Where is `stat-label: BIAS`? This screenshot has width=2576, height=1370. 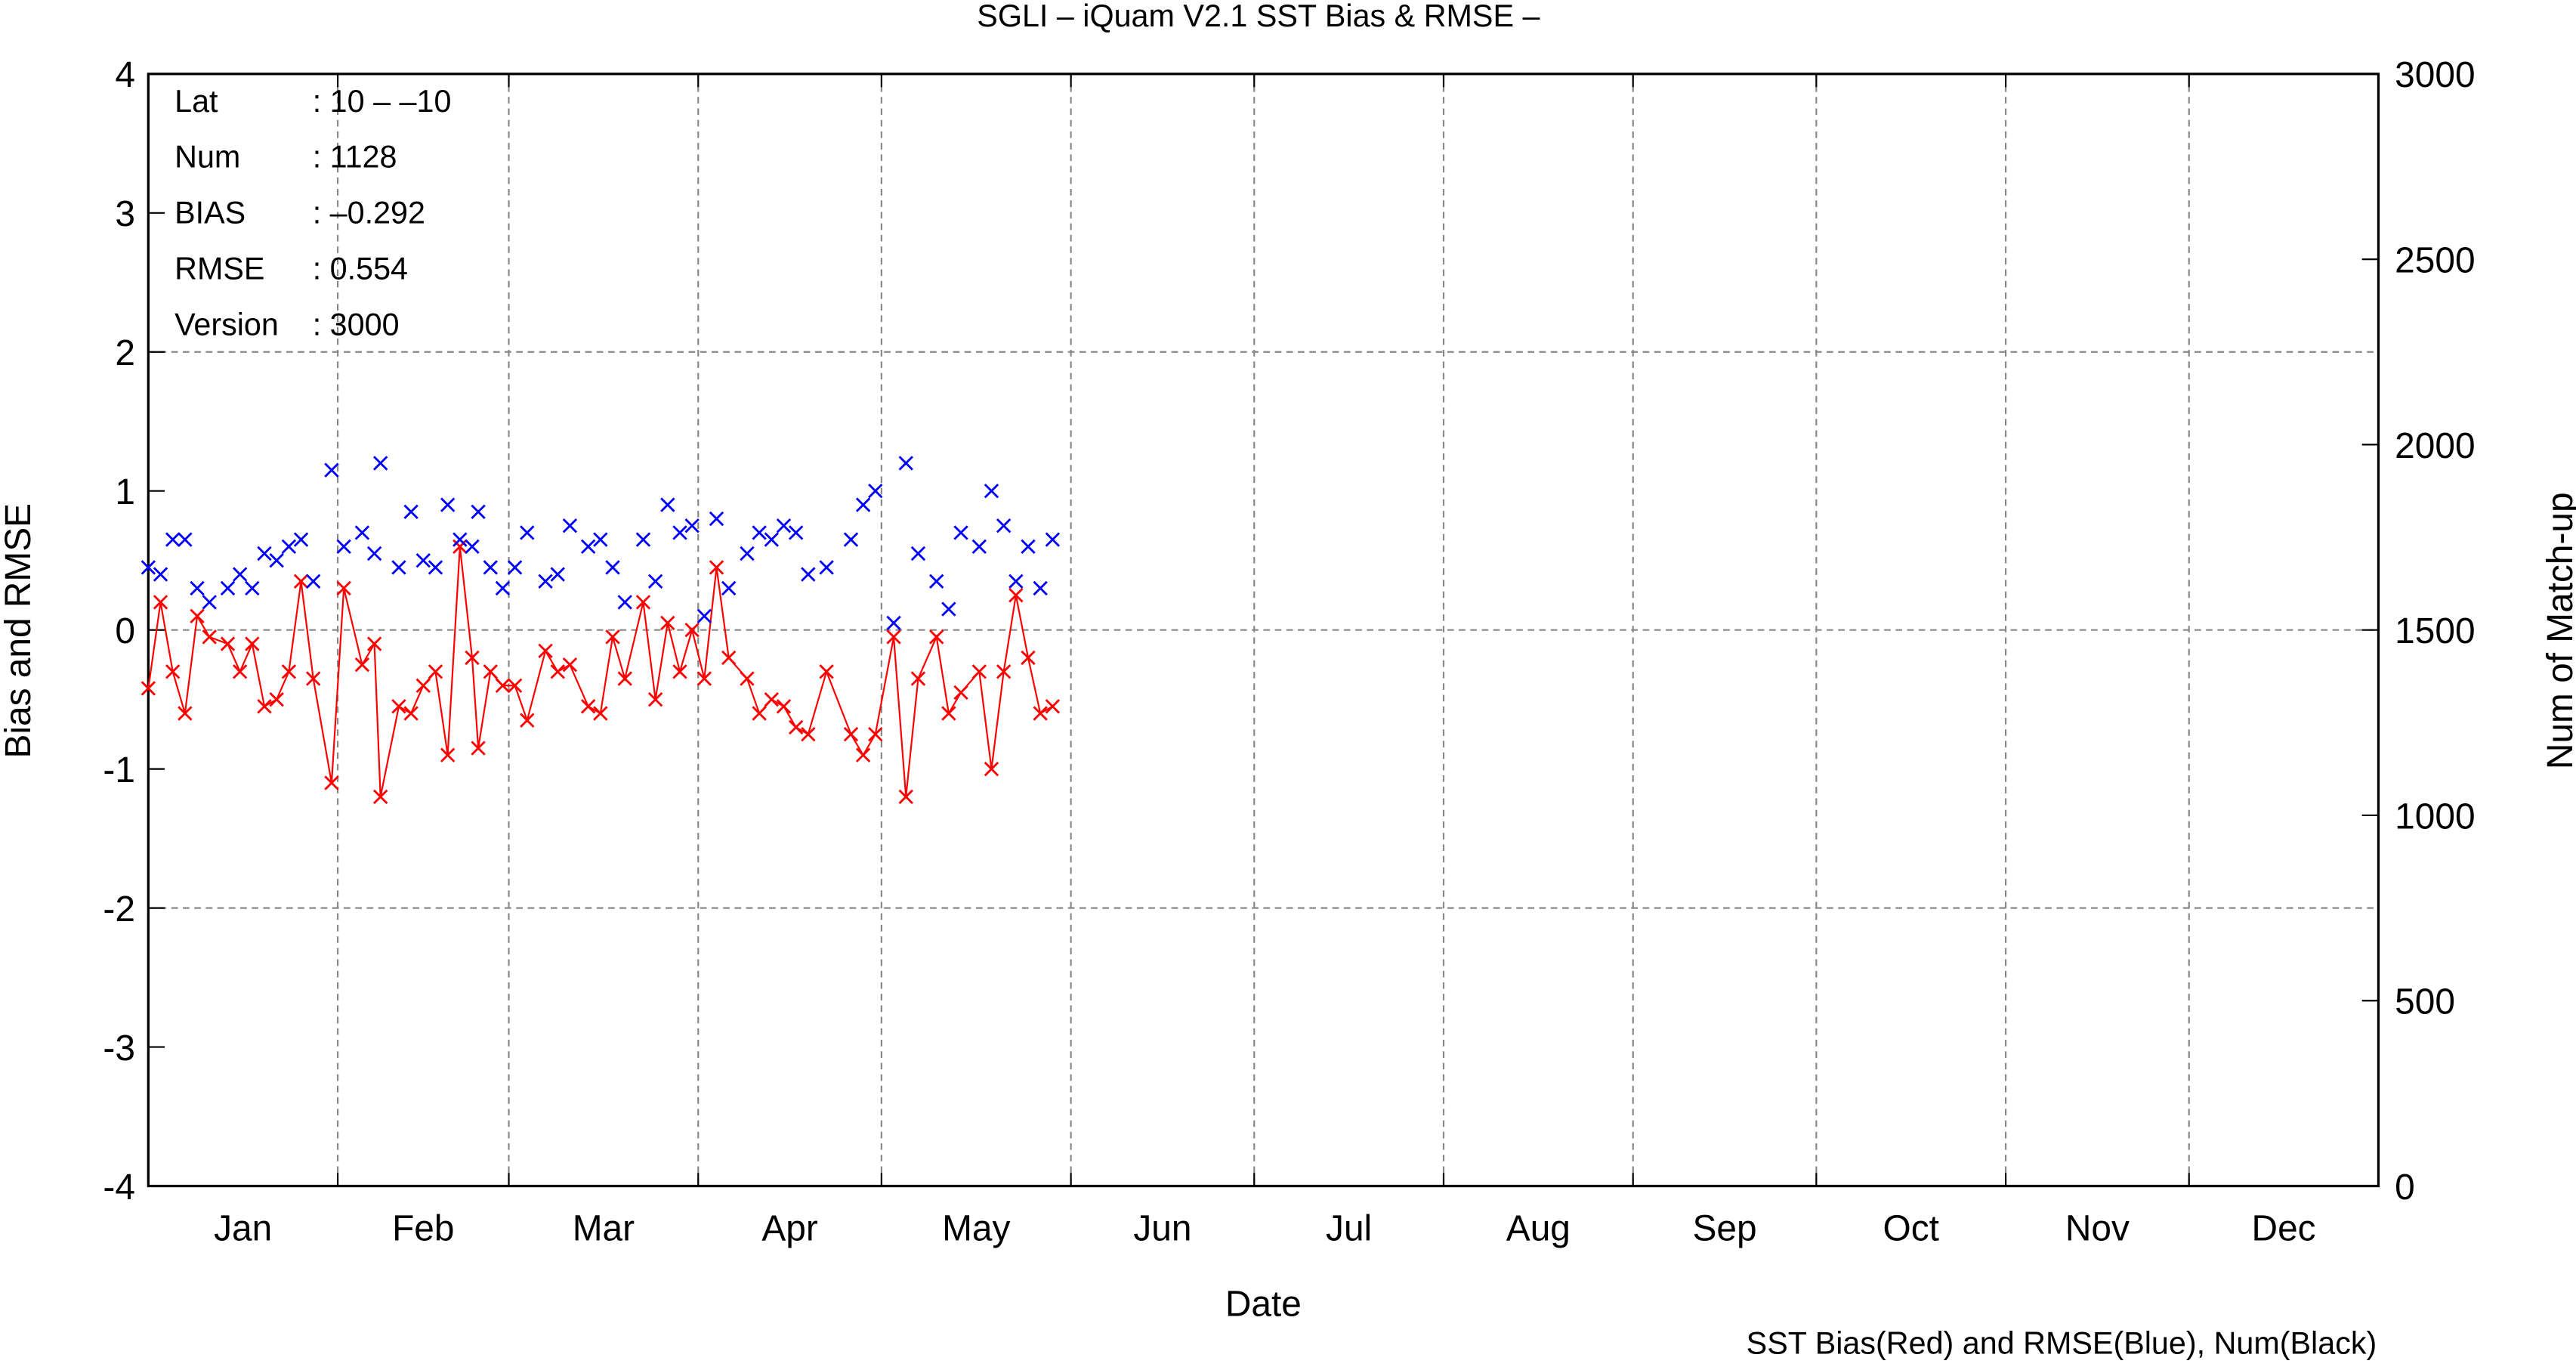
stat-label: BIAS is located at coordinates (210, 213).